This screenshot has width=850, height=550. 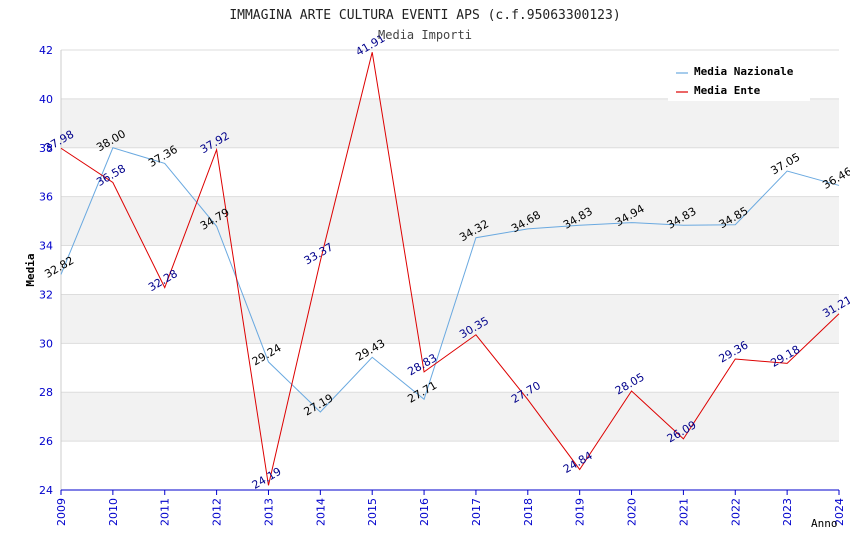 What do you see at coordinates (46, 392) in the screenshot?
I see `y-tick-label: 28` at bounding box center [46, 392].